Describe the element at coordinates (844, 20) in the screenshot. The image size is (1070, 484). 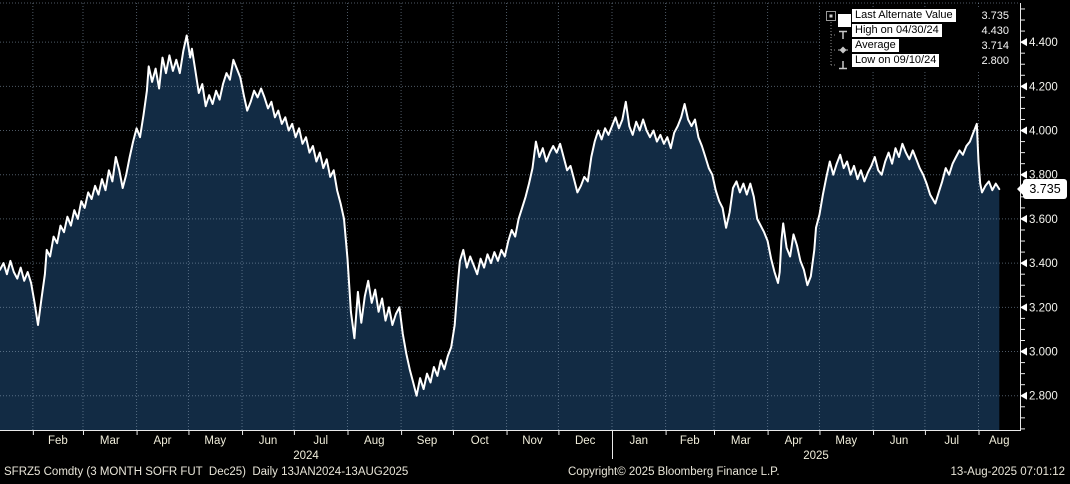
I see `series-swatch-icon` at that location.